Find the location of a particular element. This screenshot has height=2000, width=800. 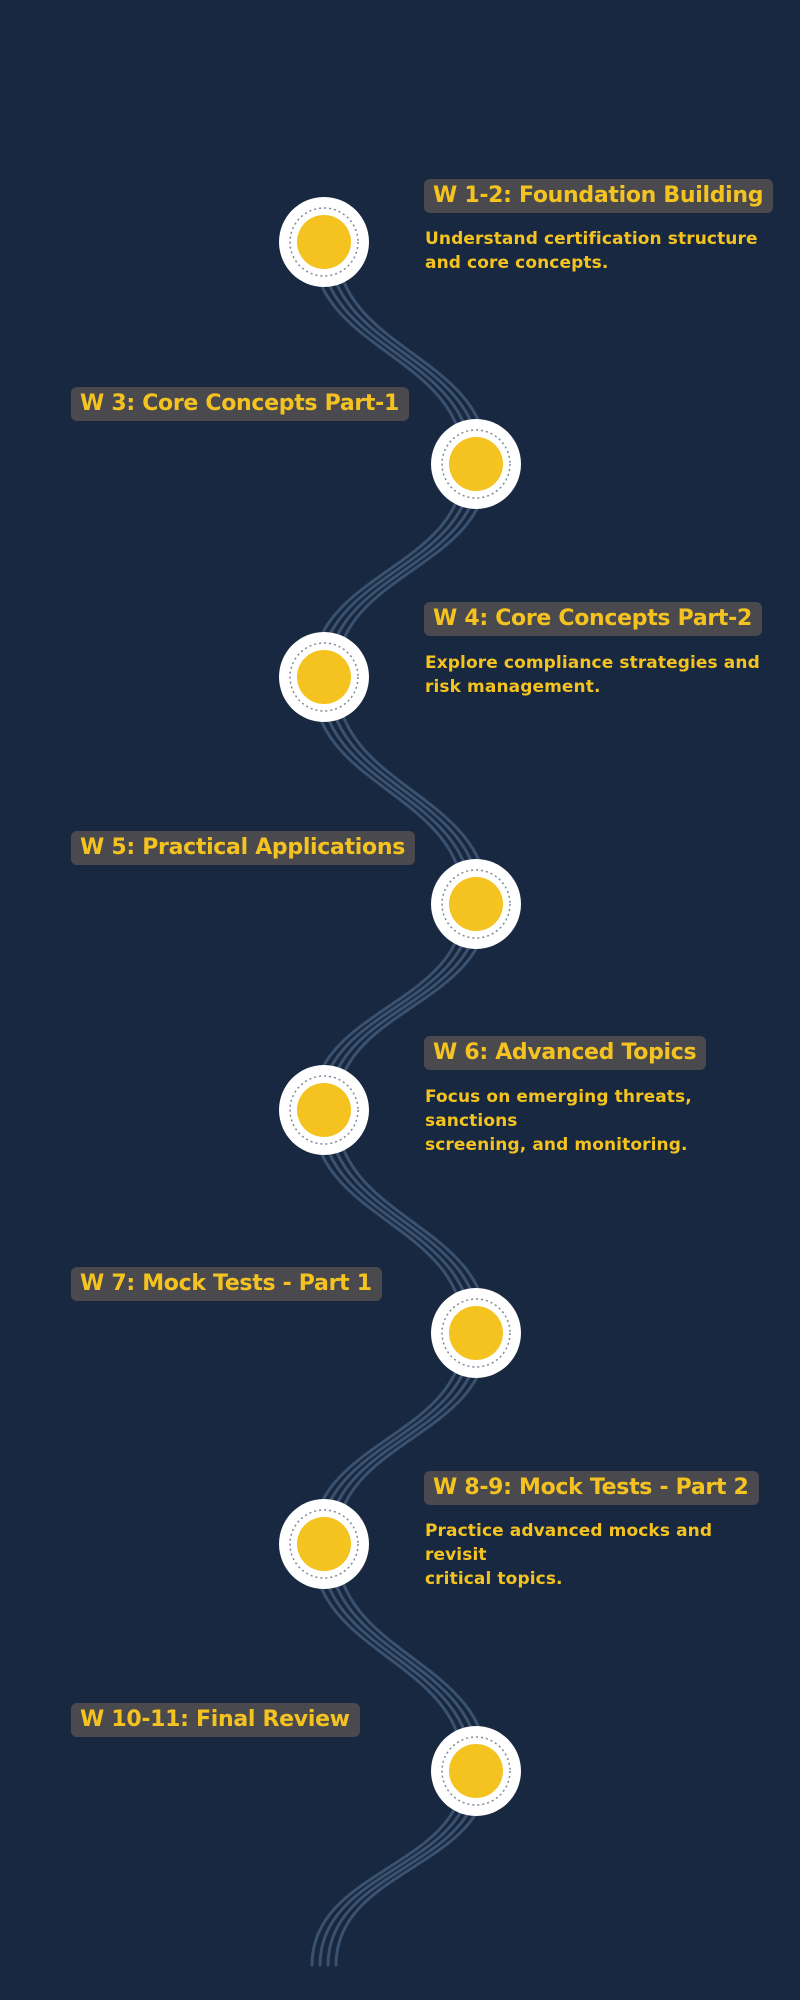

milestone-description-3-line-1: Explore compliance strategies and is located at coordinates (592, 663).